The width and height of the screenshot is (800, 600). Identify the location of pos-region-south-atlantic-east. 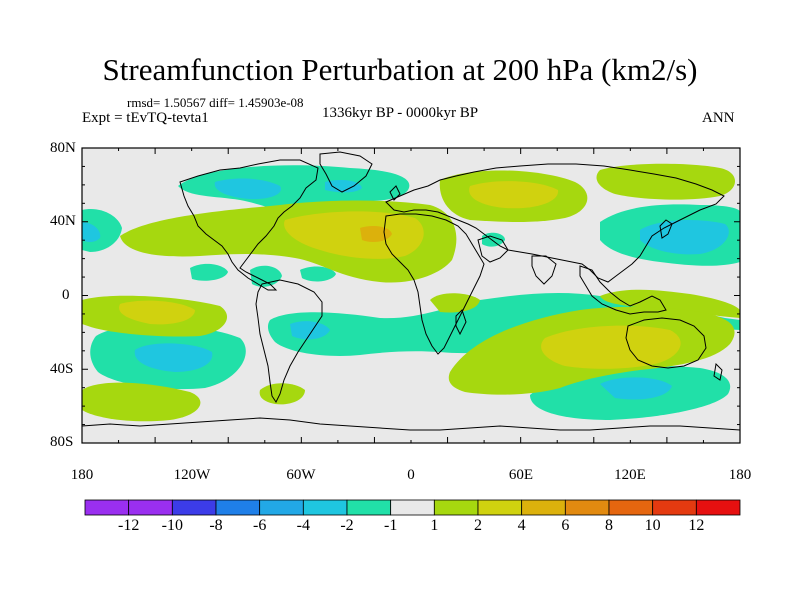
(455, 303).